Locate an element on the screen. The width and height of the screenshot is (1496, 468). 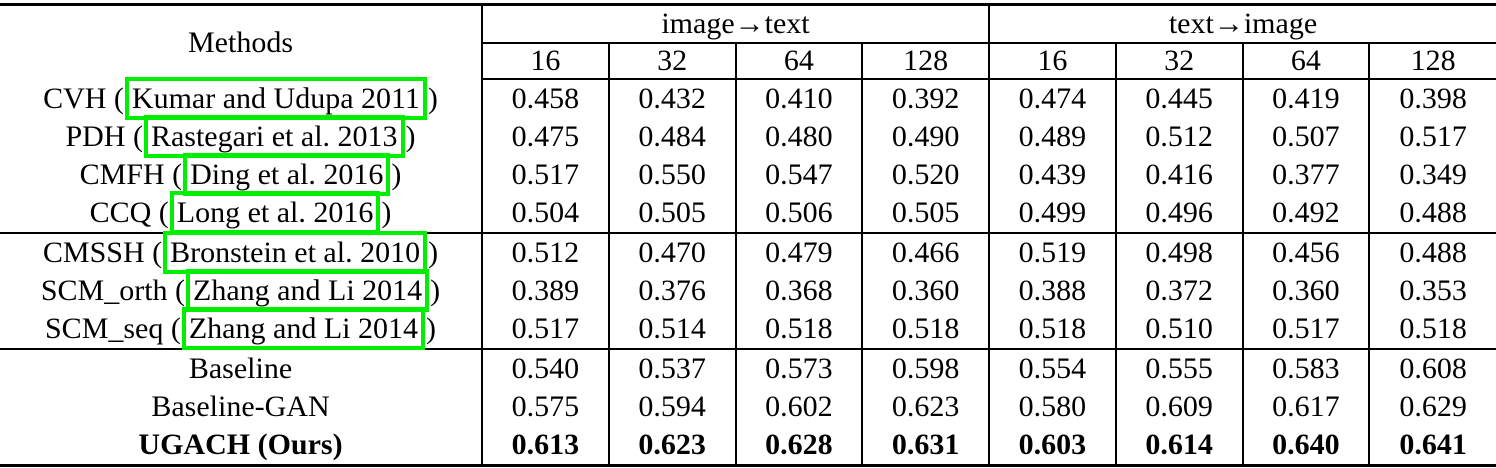
value-cell: 0.392 is located at coordinates (925, 98).